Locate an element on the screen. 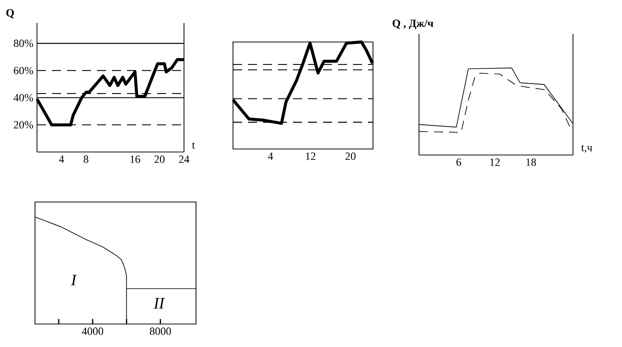  y-axis-title: Q is located at coordinates (10, 13).